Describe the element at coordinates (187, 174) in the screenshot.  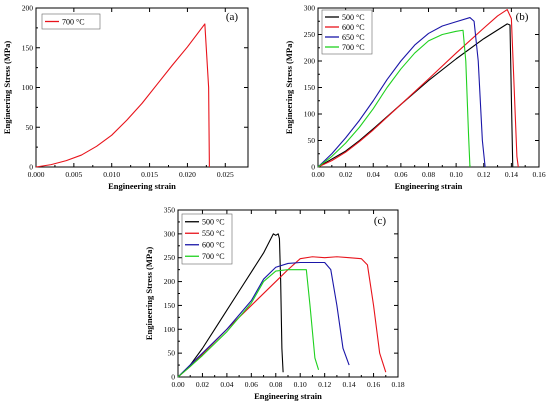
I see `x-tick-label: 0.020` at that location.